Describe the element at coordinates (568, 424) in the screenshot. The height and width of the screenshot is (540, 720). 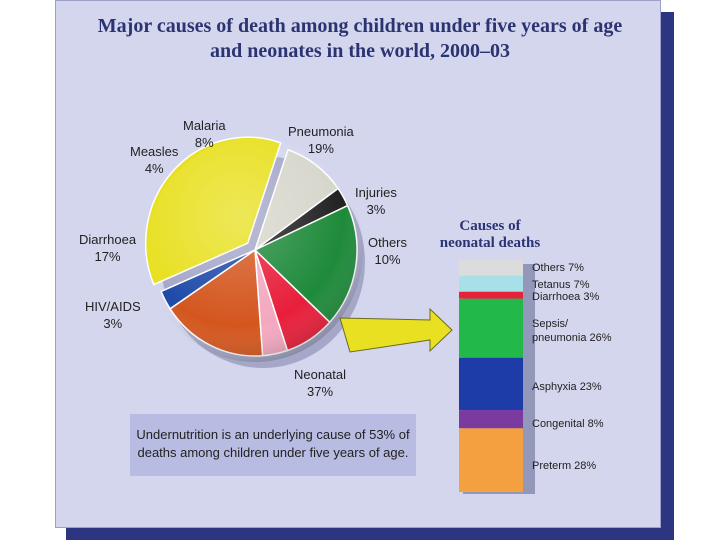
I see `bar-label-congenital: Congenital 8%` at that location.